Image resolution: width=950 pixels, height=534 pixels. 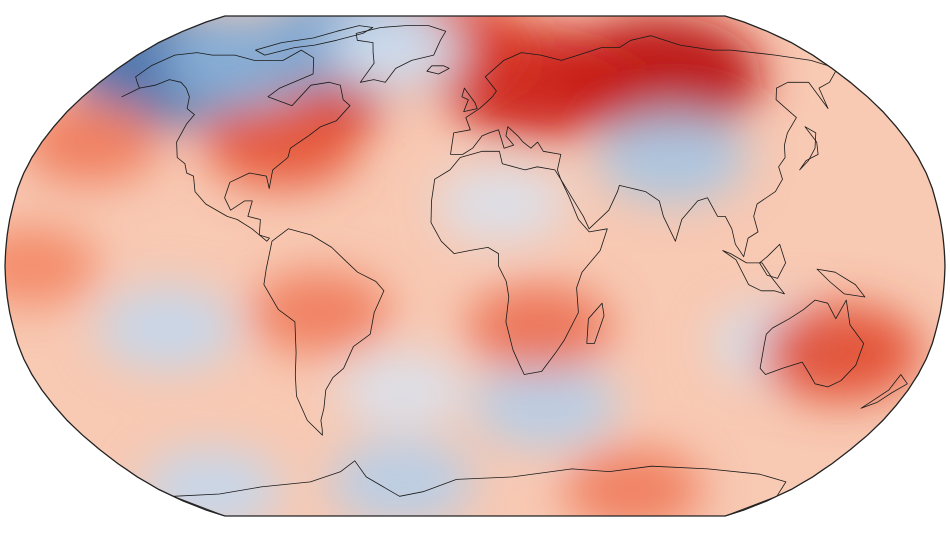 I want to click on land-outline-south-america, so click(x=324, y=332).